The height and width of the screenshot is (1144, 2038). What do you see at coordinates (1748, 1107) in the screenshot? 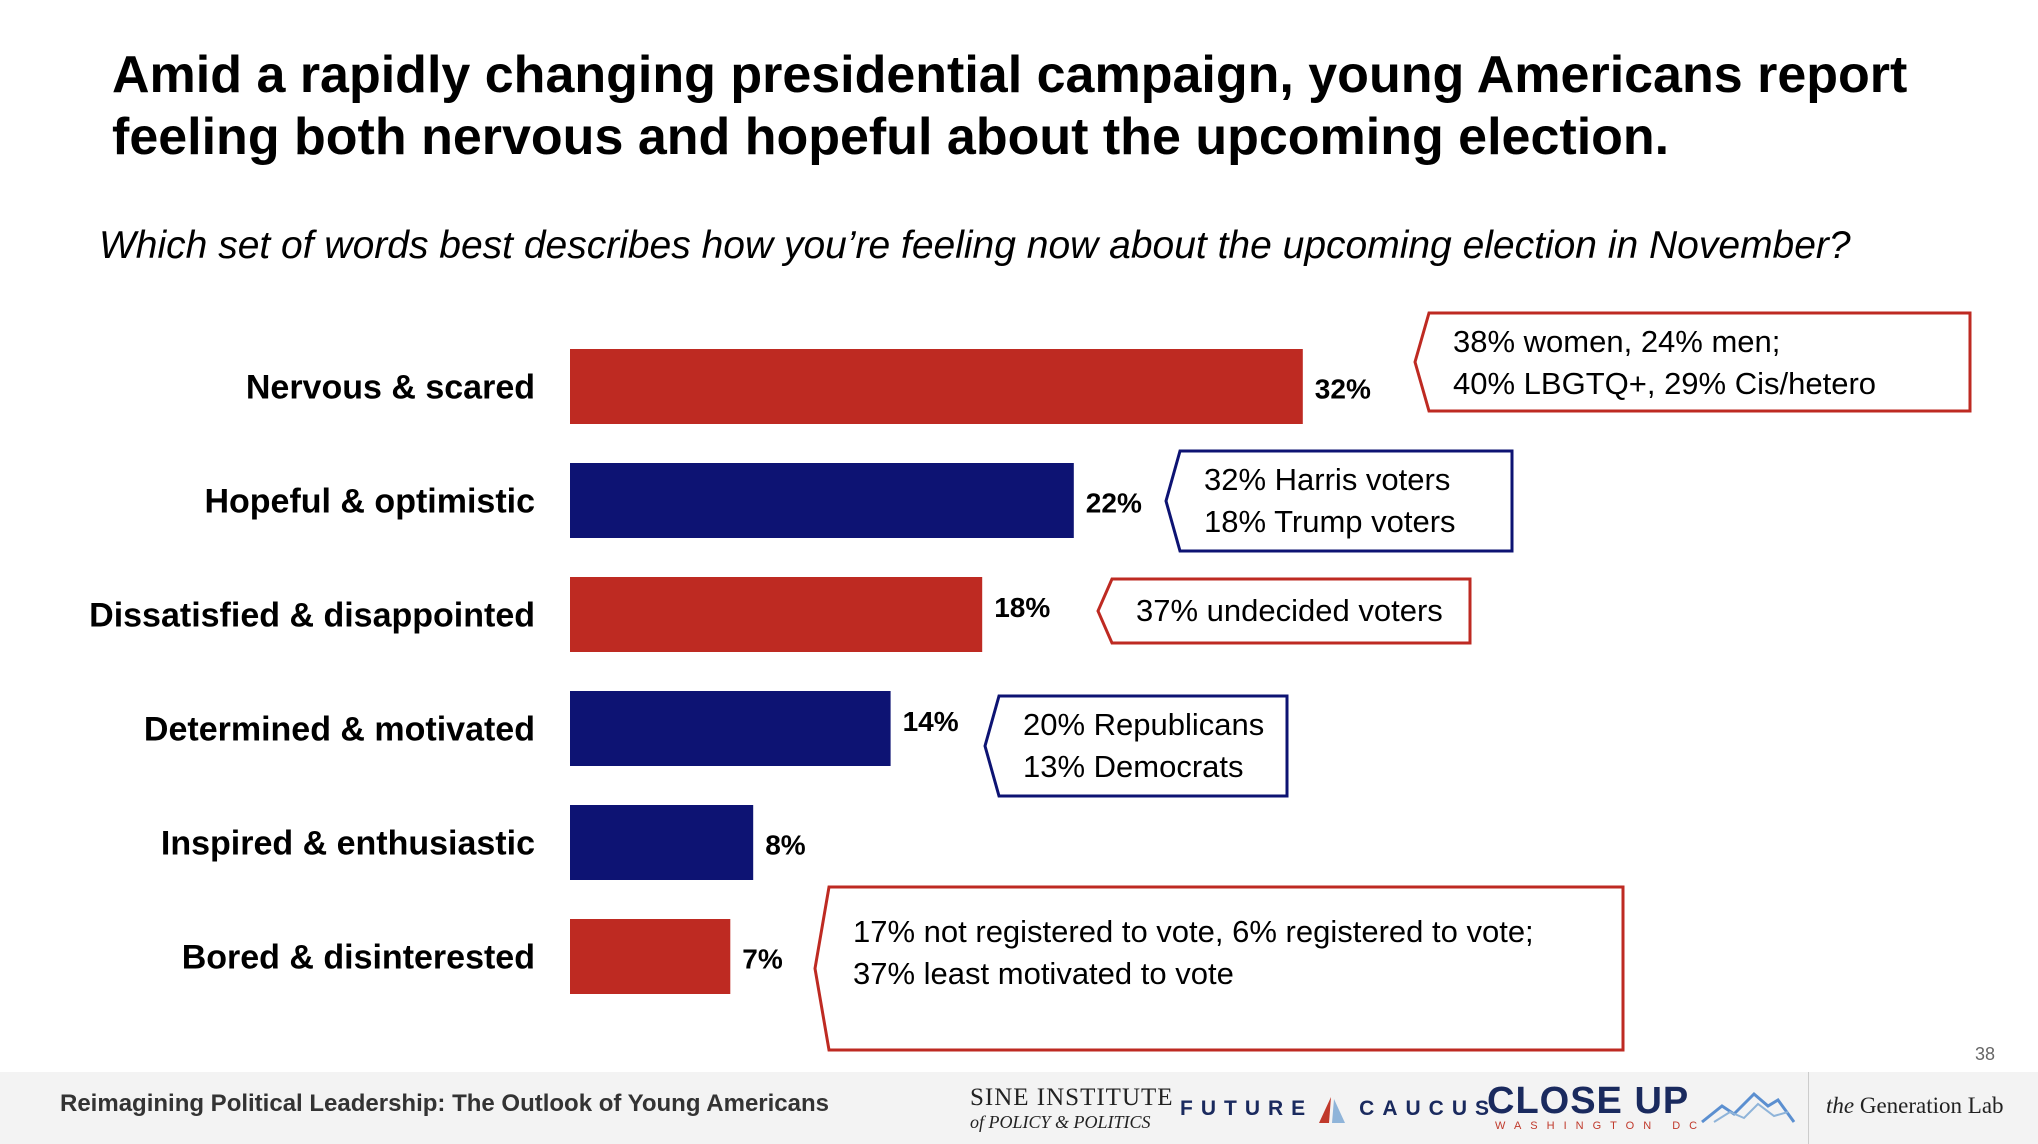
I see `mountain-icon` at bounding box center [1748, 1107].